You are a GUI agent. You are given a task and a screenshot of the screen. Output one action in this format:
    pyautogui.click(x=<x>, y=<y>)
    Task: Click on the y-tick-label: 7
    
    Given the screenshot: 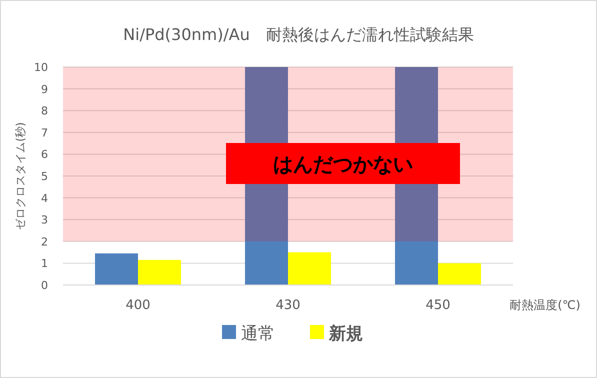 What is the action you would take?
    pyautogui.click(x=44, y=133)
    